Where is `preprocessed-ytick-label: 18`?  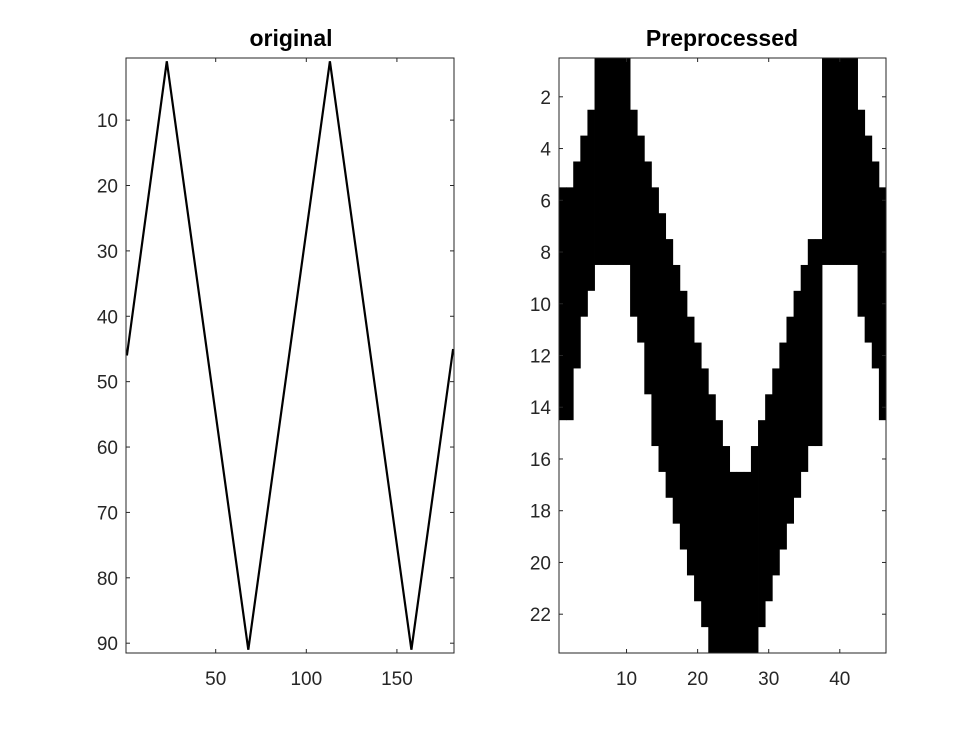
preprocessed-ytick-label: 18 is located at coordinates (540, 512).